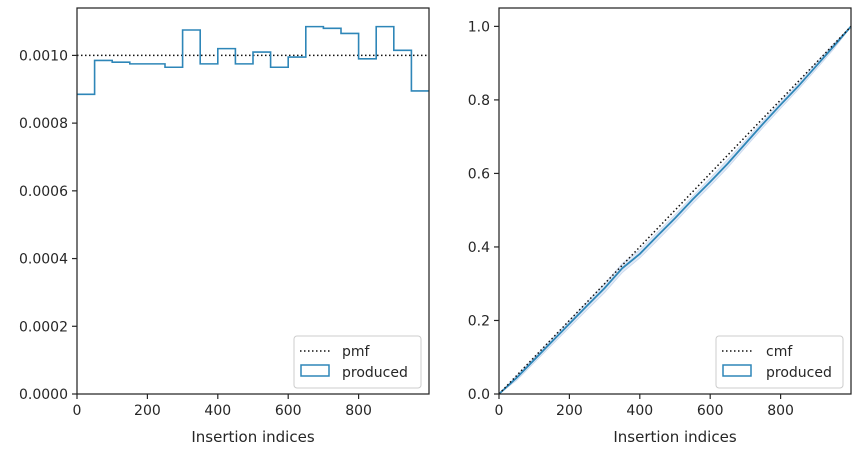 The height and width of the screenshot is (457, 861). I want to click on y-tick-label: 1.0, so click(479, 27).